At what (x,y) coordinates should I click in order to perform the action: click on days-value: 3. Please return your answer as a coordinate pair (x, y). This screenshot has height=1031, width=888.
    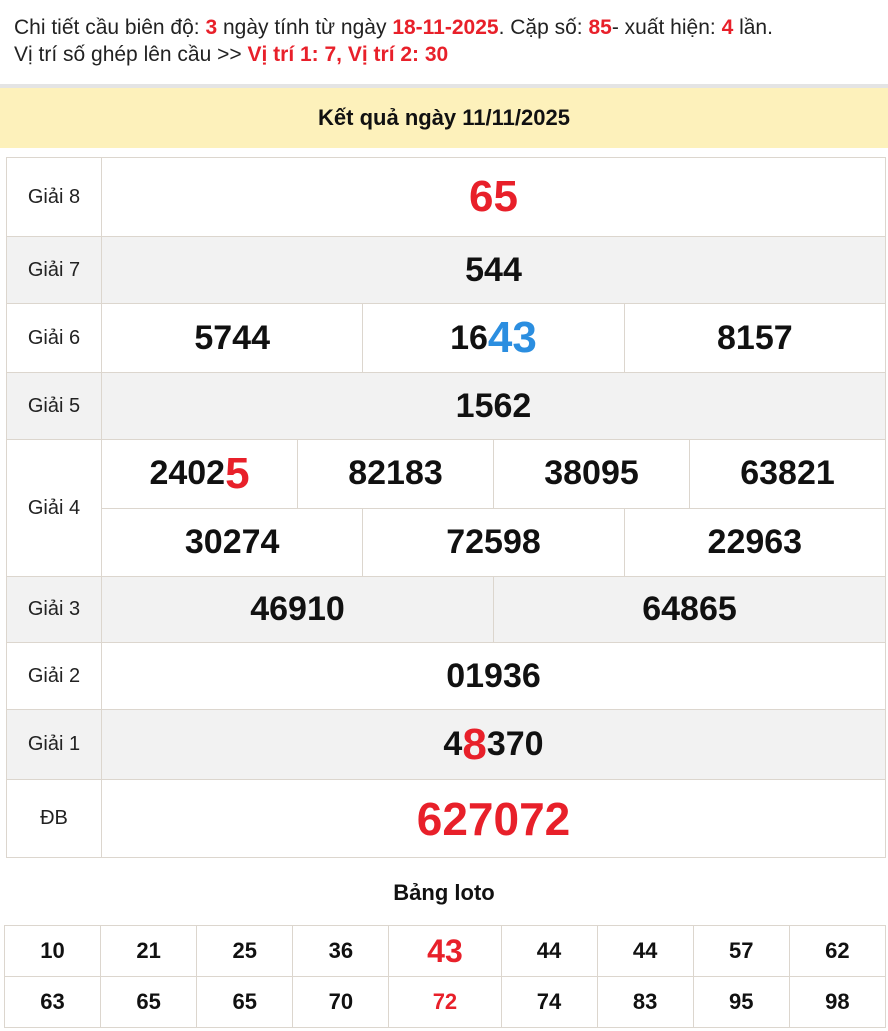
    Looking at the image, I should click on (211, 27).